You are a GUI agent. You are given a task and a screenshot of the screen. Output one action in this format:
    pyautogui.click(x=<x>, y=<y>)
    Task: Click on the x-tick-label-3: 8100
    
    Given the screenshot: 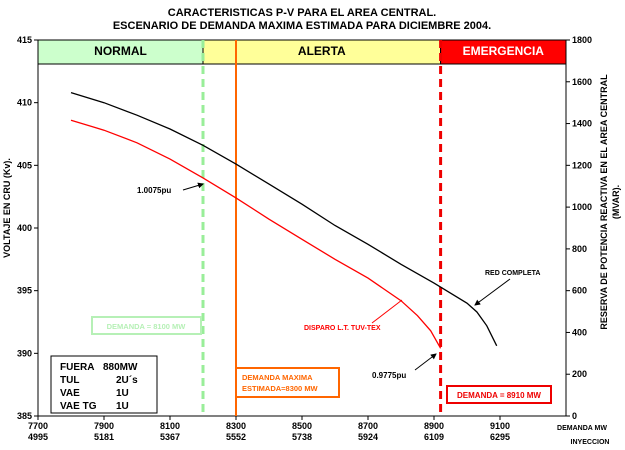 What is the action you would take?
    pyautogui.click(x=170, y=426)
    